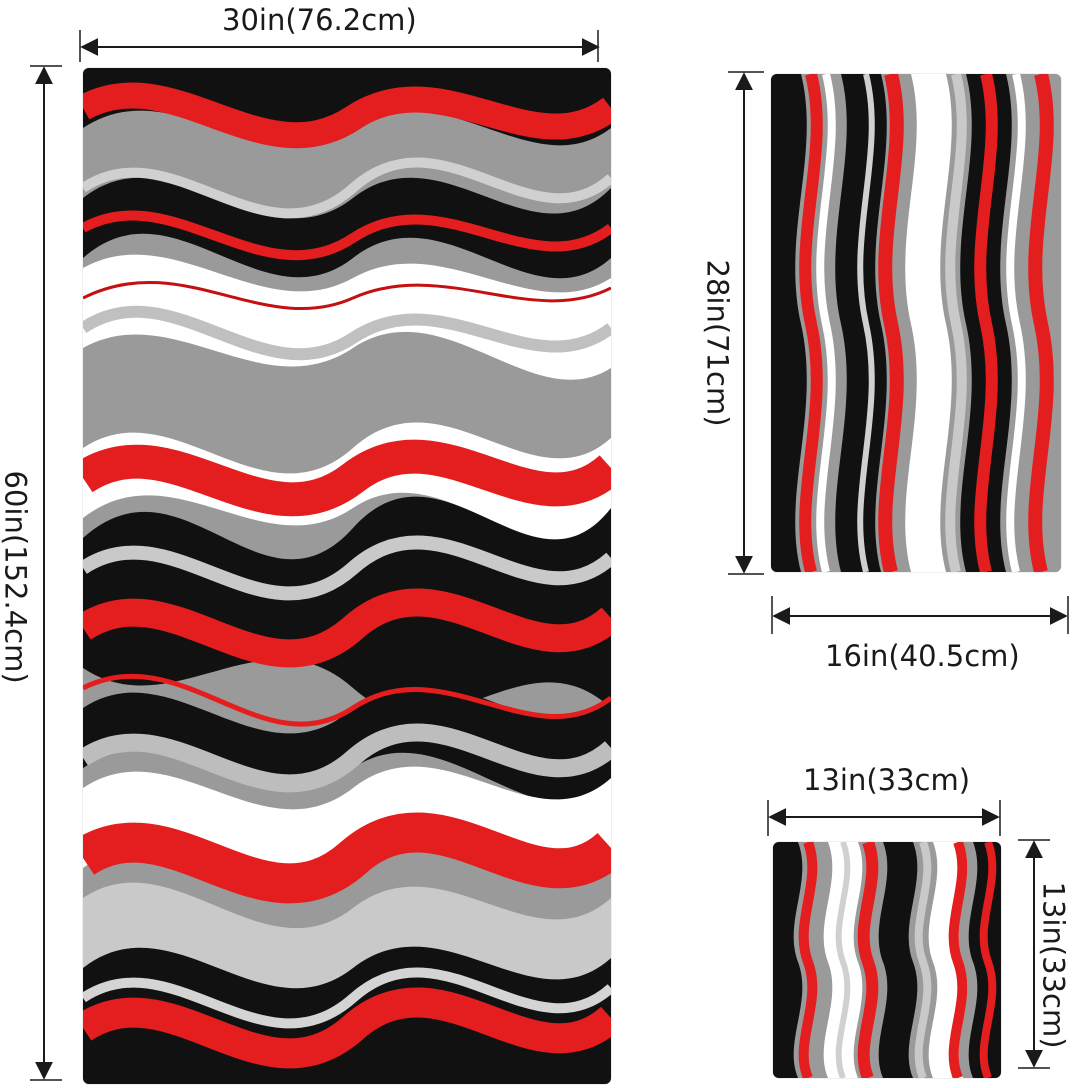  Describe the element at coordinates (922, 656) in the screenshot. I see `hand-width-label: 16in(40.5cm)` at that location.